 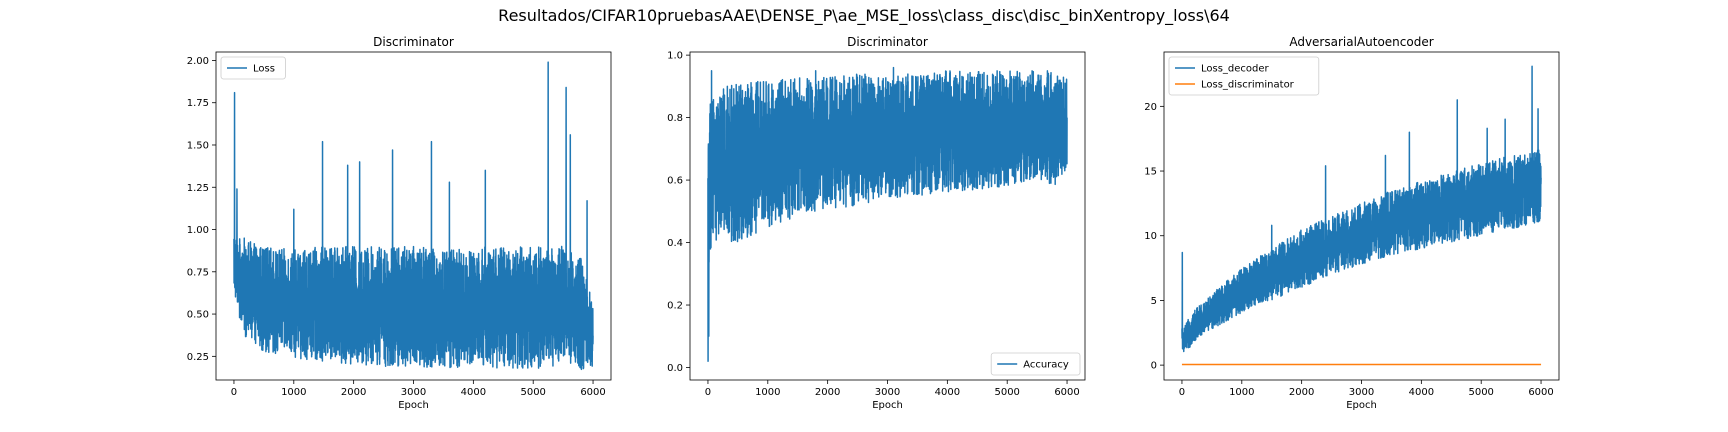 I want to click on y-tick-label: 0.0, so click(x=675, y=368).